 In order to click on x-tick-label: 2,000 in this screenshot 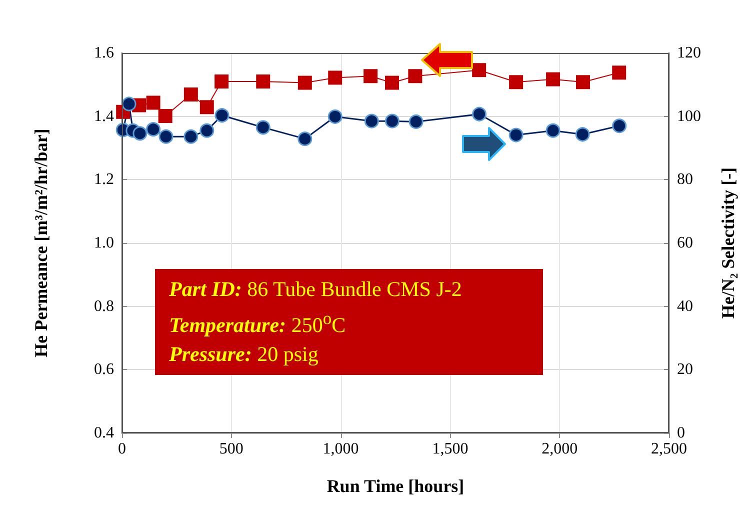, I will do `click(560, 449)`.